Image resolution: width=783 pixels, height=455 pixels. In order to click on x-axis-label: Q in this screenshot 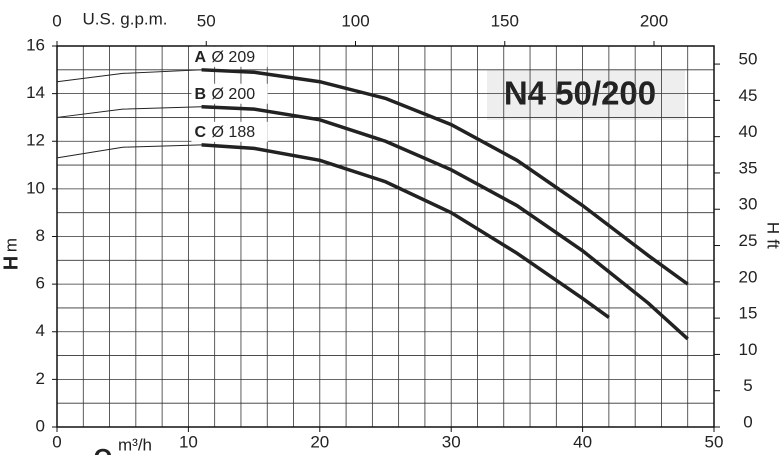, I will do `click(103, 449)`.